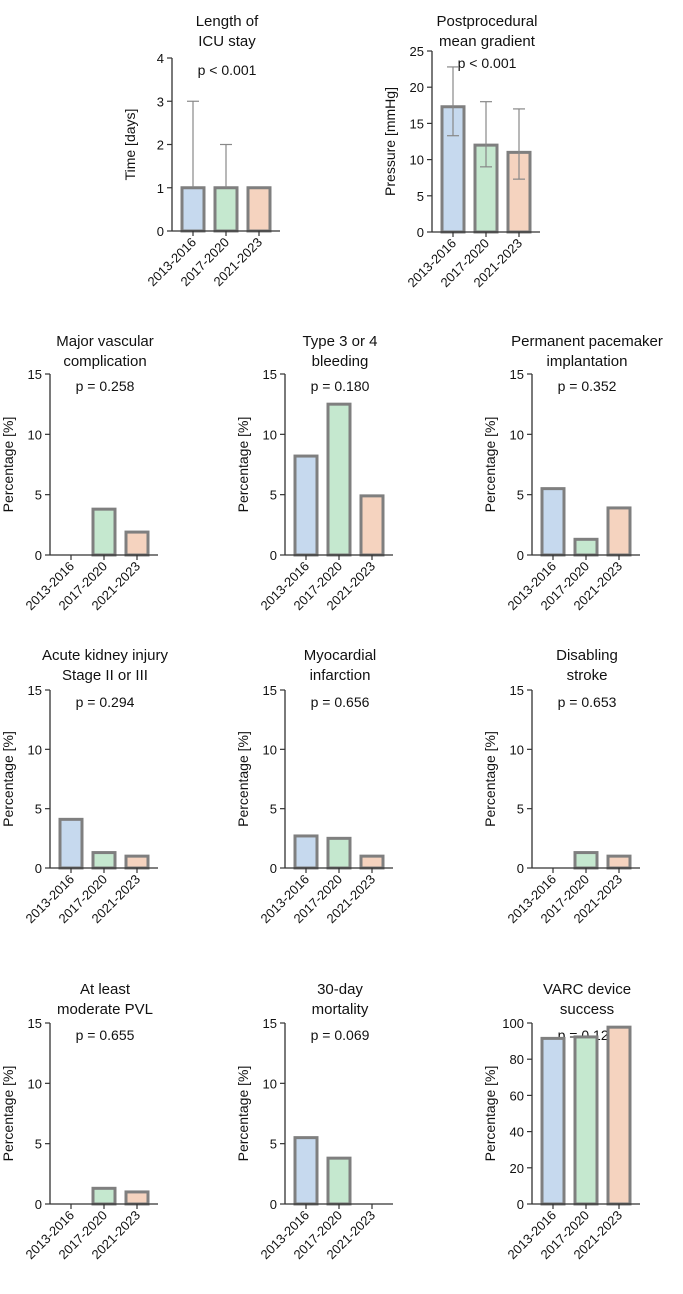  I want to click on chart-title: implantation, so click(587, 361).